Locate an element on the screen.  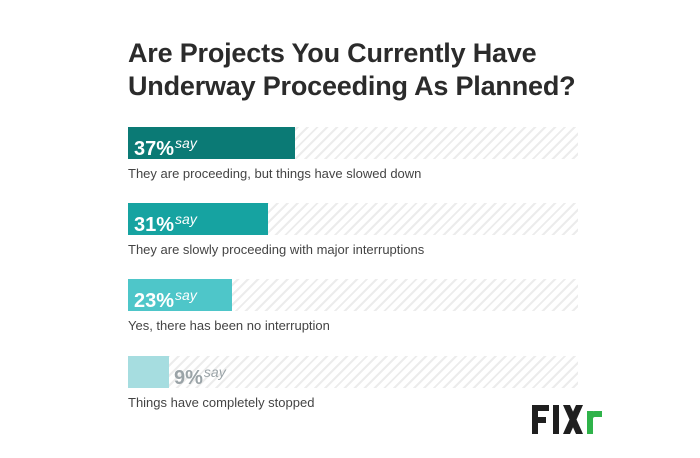
bar-category-label: Yes, there has been no interruption is located at coordinates (229, 325).